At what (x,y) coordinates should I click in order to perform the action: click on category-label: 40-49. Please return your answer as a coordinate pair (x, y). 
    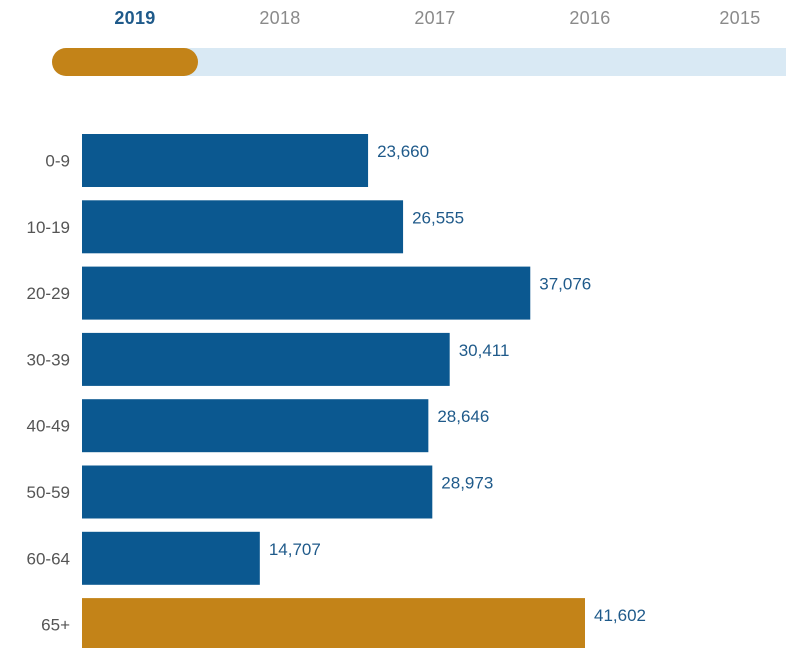
    Looking at the image, I should click on (48, 426).